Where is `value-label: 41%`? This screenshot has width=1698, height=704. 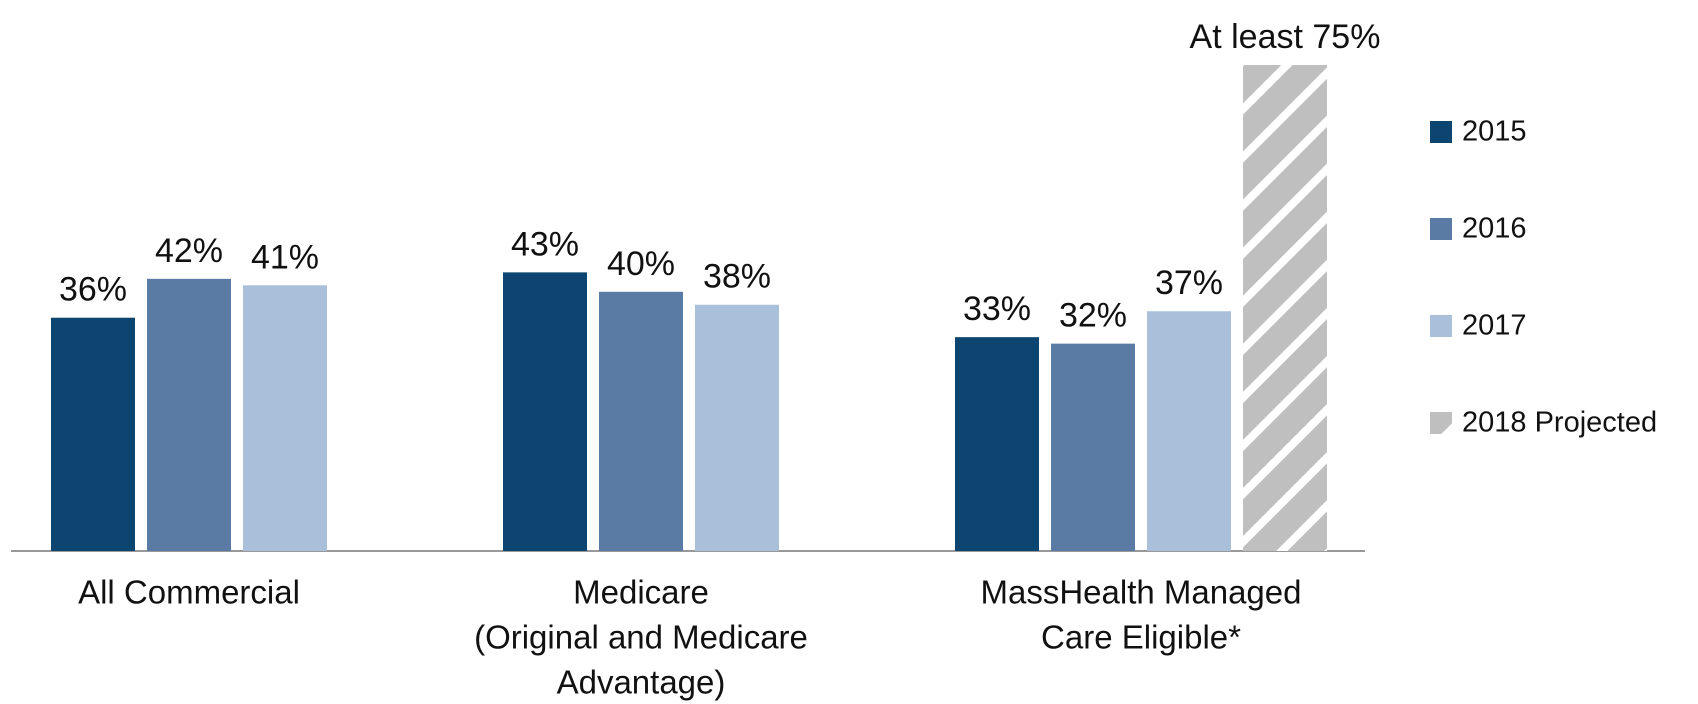 value-label: 41% is located at coordinates (285, 257).